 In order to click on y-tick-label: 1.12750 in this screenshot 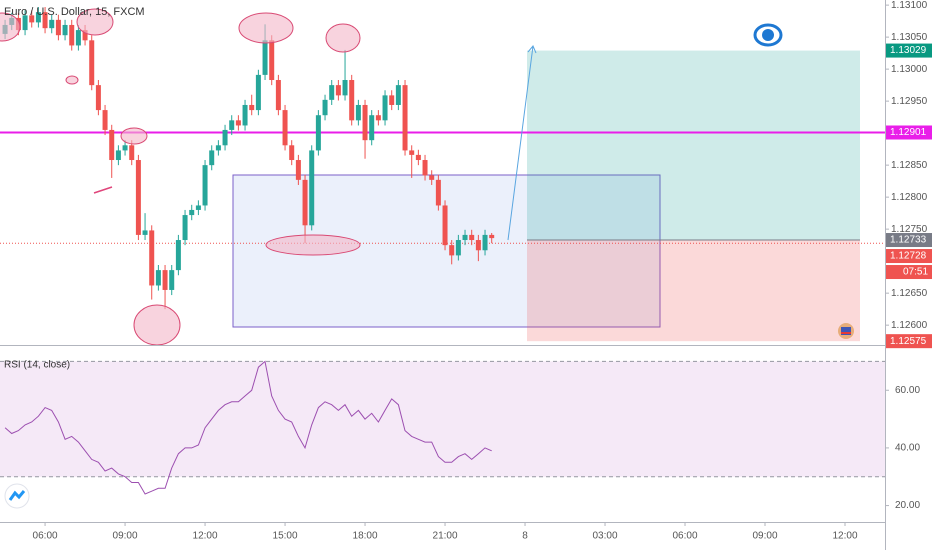, I will do `click(909, 229)`.